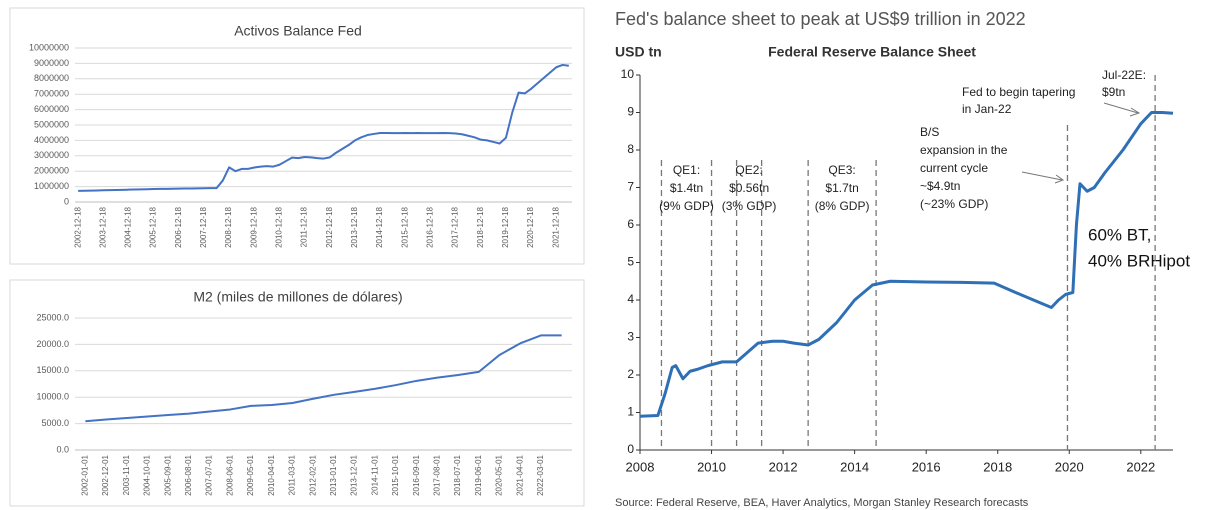 Image resolution: width=1212 pixels, height=510 pixels. What do you see at coordinates (55, 423) in the screenshot?
I see `y-tick-label: 5000.0` at bounding box center [55, 423].